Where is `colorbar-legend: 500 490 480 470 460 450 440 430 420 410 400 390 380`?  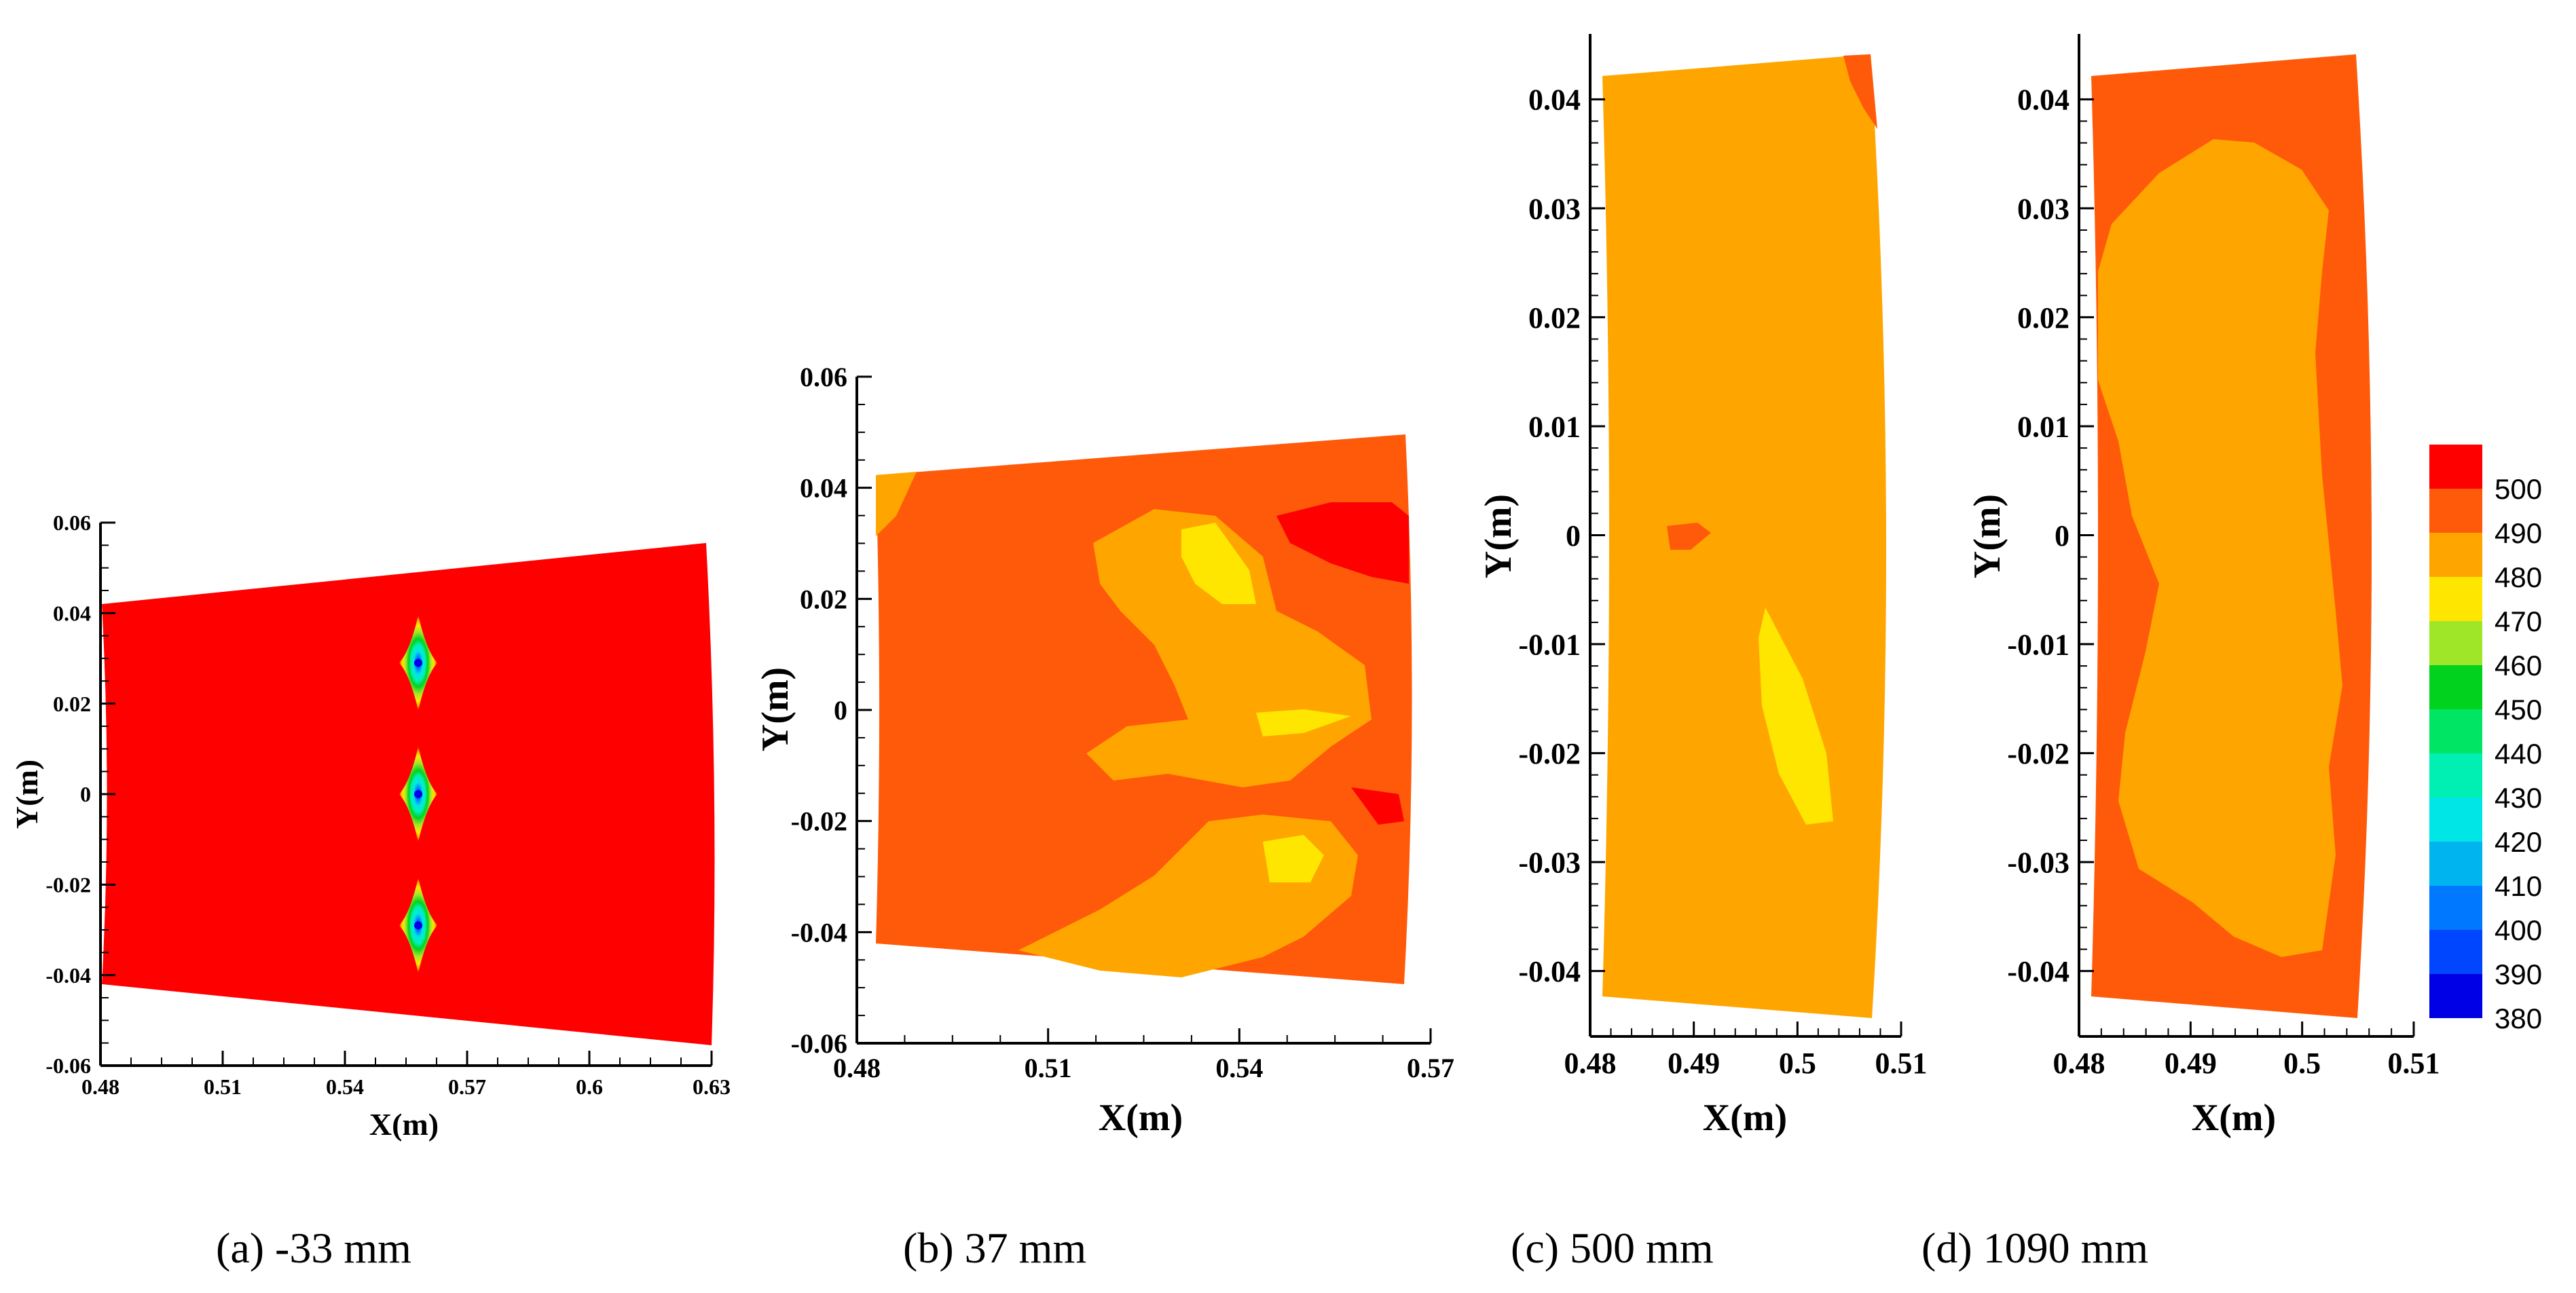
colorbar-legend: 500 490 480 470 460 450 440 430 420 410 400 390 380 is located at coordinates (2485, 739).